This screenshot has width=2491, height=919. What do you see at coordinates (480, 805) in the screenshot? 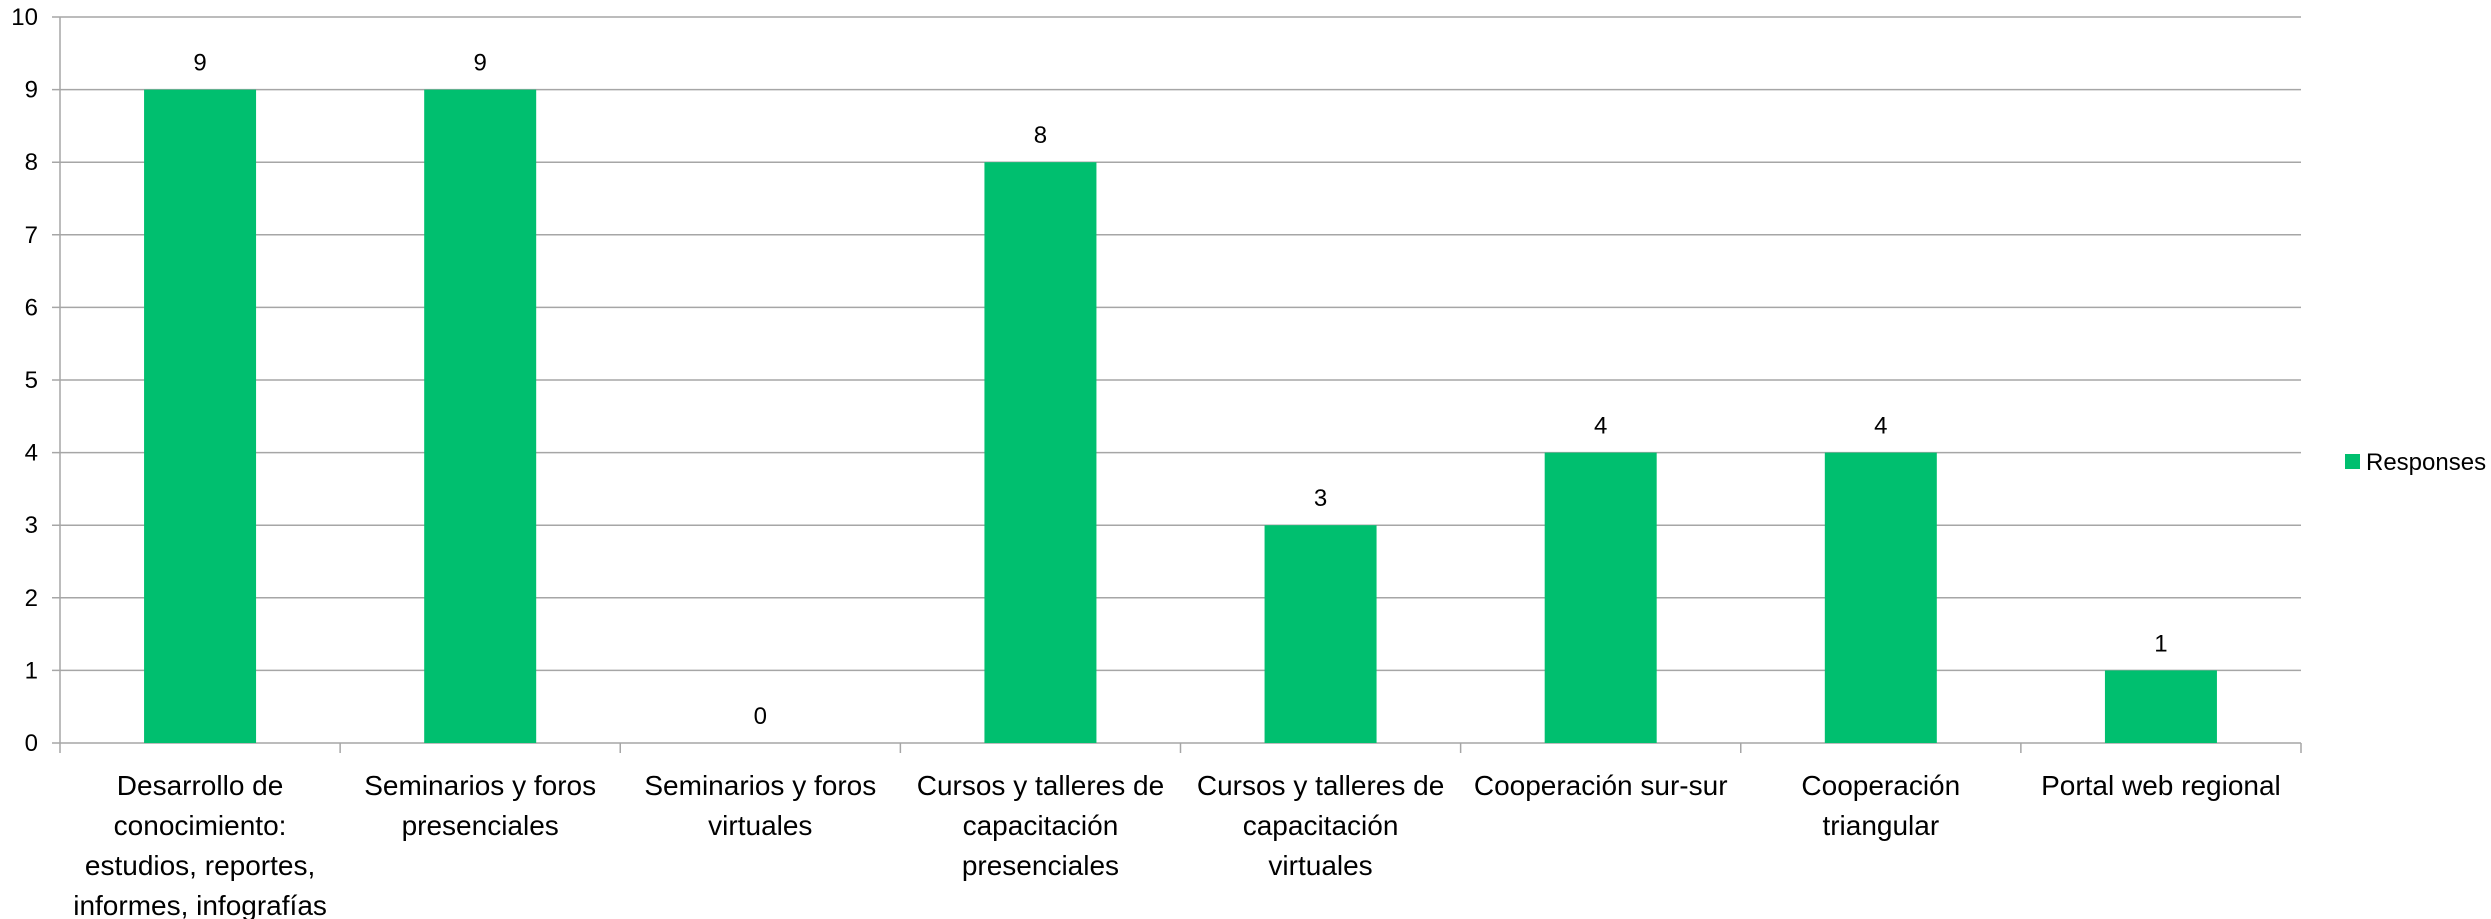
I see `x-category-label: Seminarios y foros presenciales` at bounding box center [480, 805].